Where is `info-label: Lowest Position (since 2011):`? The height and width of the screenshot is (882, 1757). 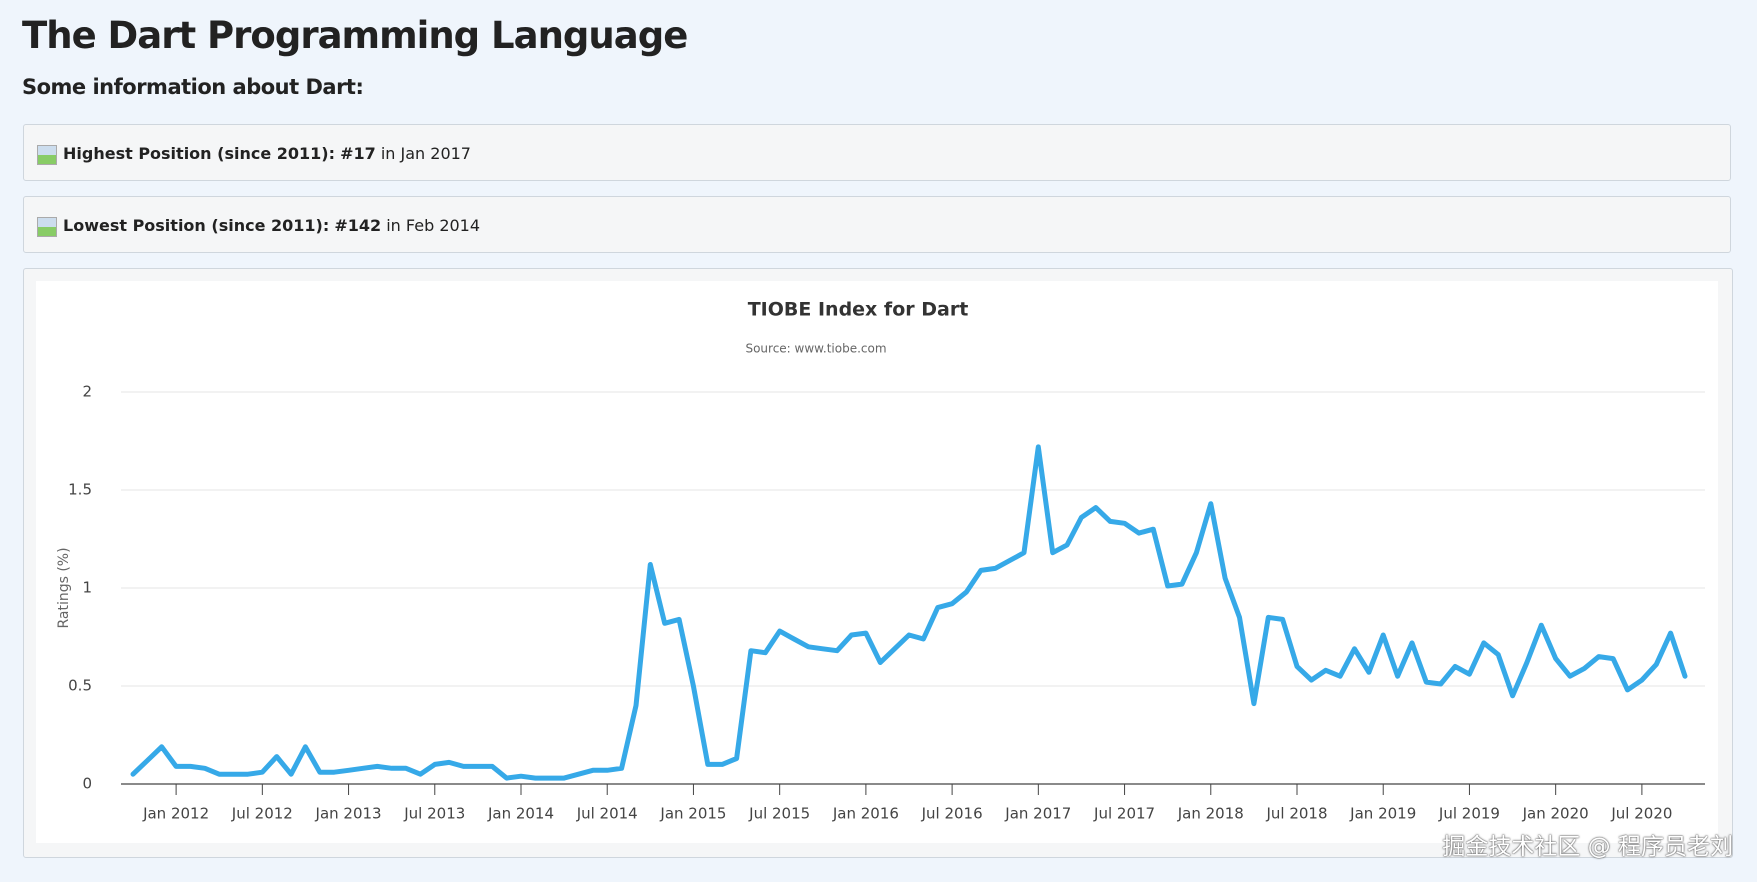
info-label: Lowest Position (since 2011): is located at coordinates (196, 225).